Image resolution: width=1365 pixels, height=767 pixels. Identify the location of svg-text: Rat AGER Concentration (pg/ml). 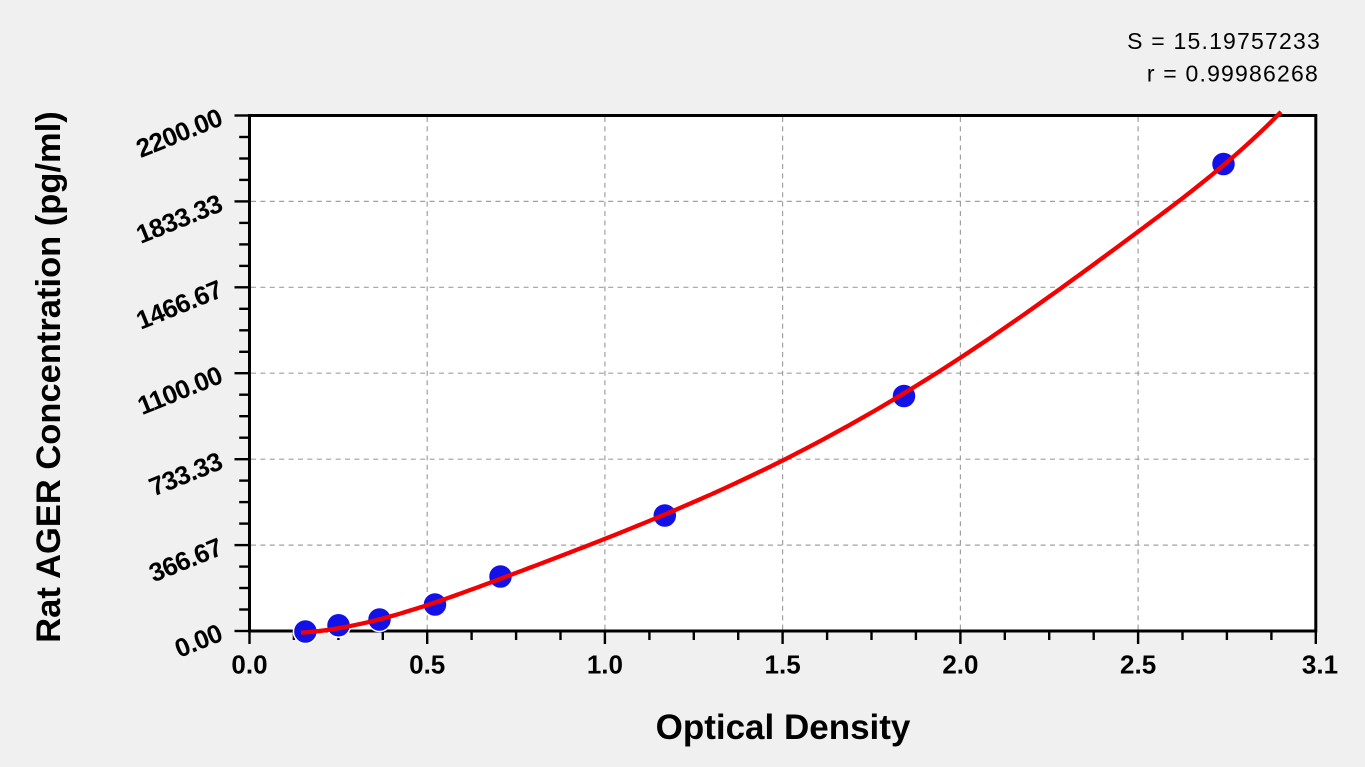
(49, 377).